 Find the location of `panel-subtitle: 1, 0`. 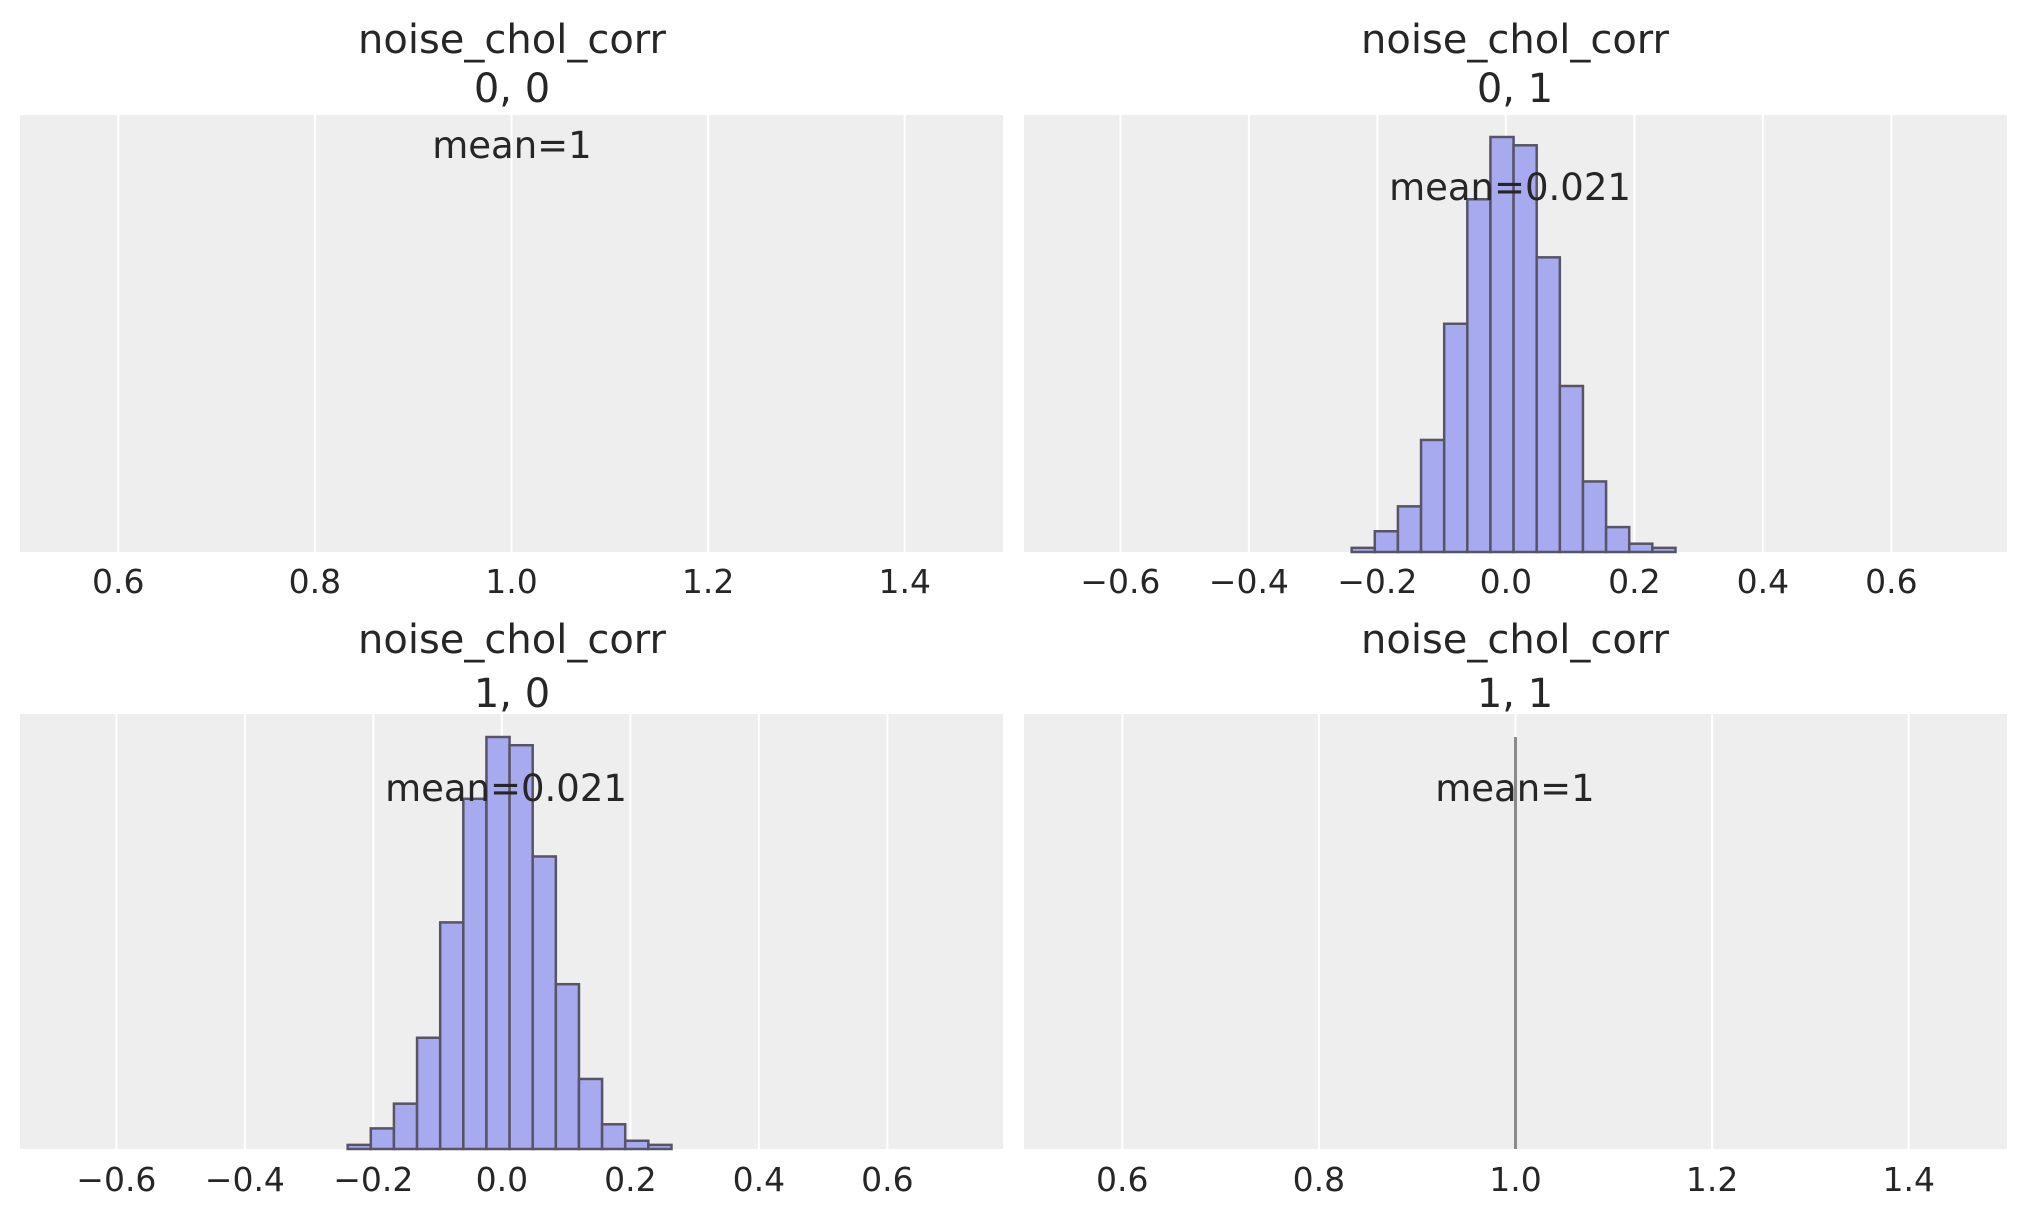

panel-subtitle: 1, 0 is located at coordinates (512, 694).